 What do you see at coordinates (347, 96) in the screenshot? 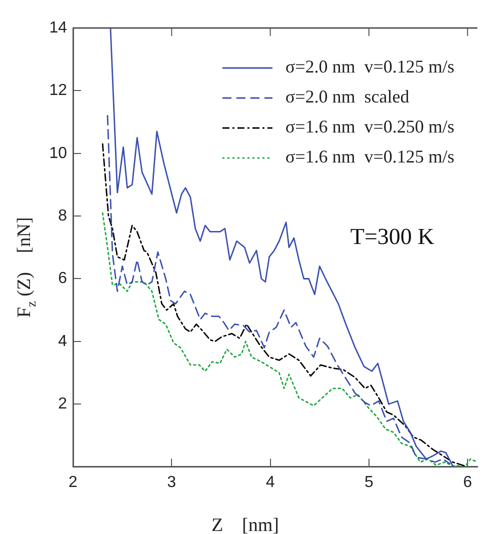
I see `legend-label: σ=2.0 nm scaled` at bounding box center [347, 96].